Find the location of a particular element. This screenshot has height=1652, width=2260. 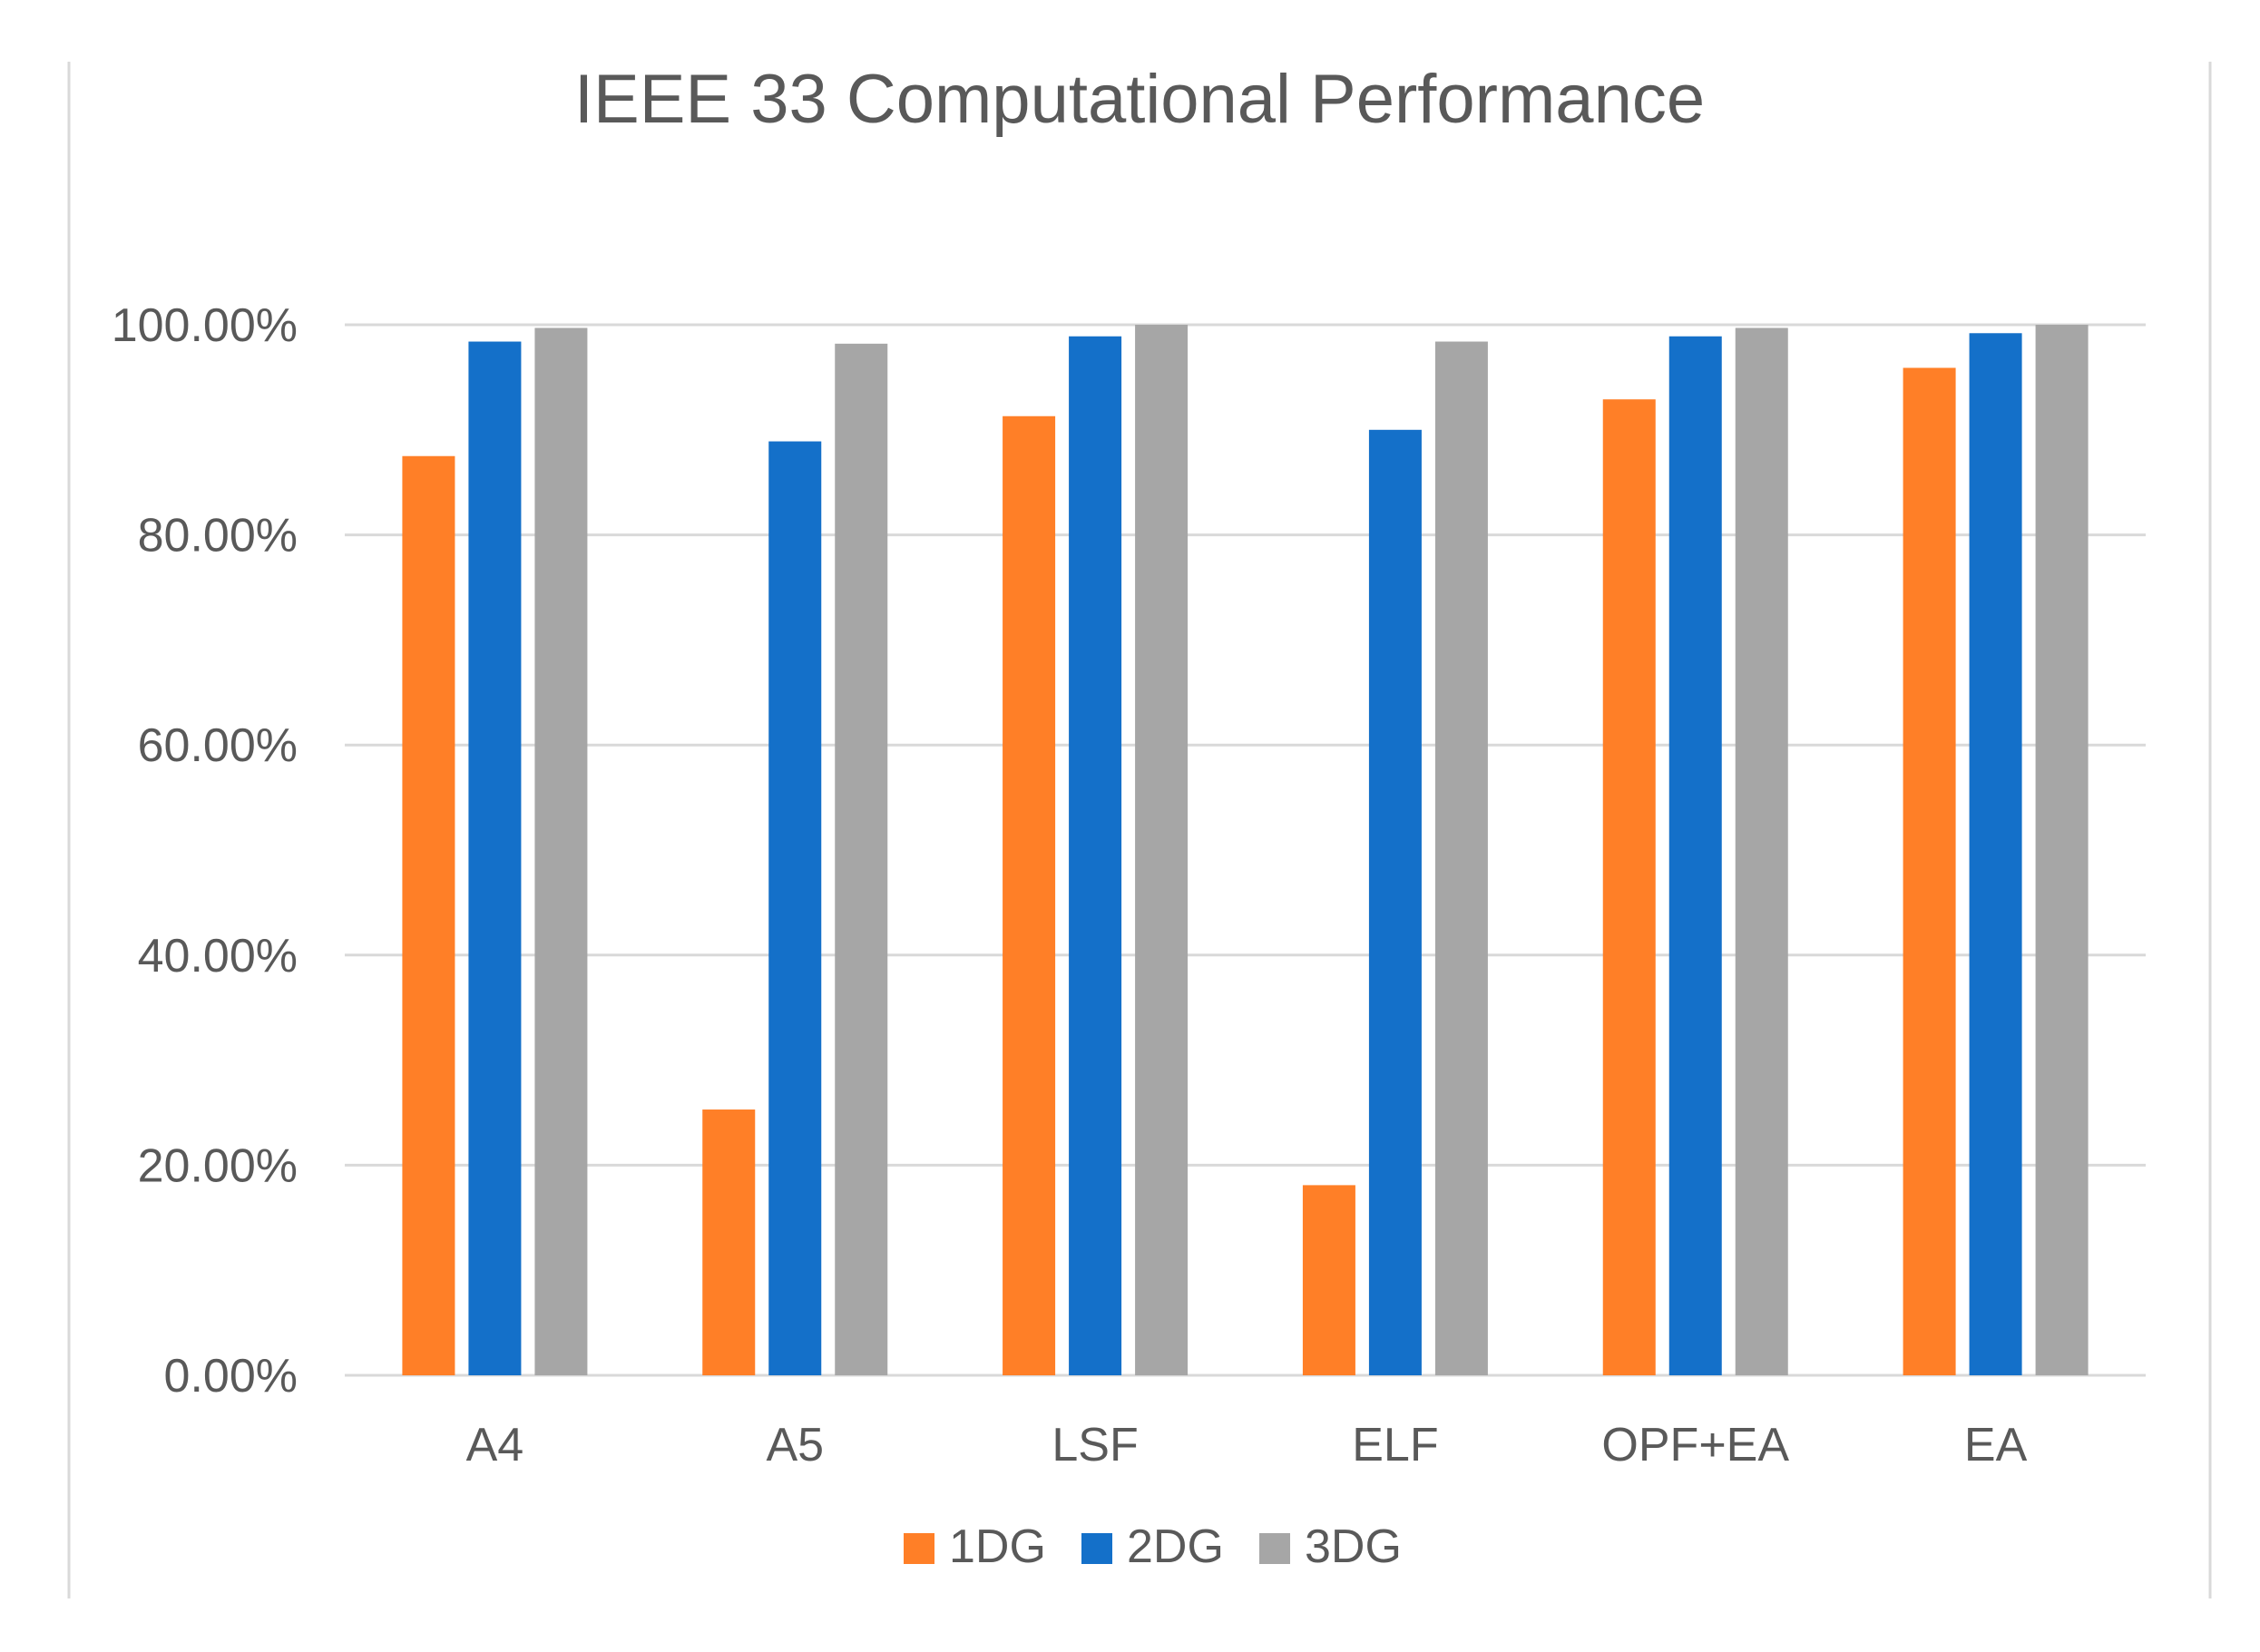

bar-a4-2dg is located at coordinates (495, 858).